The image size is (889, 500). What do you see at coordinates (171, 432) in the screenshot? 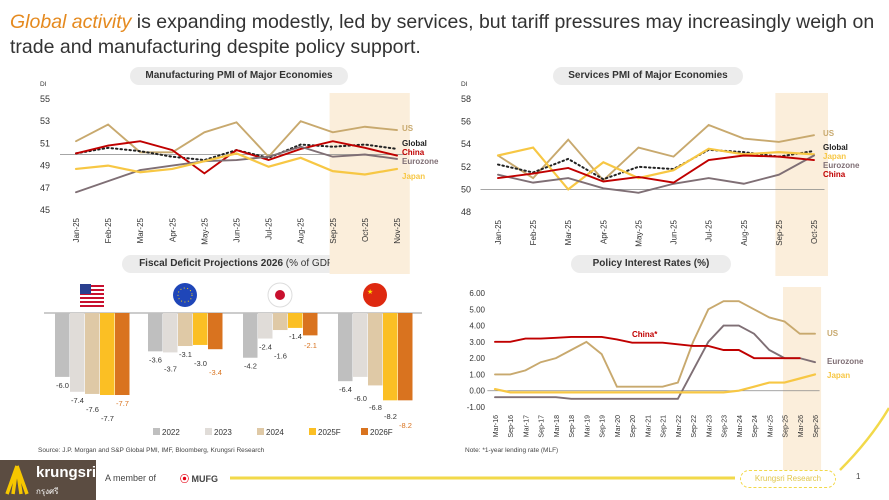
I see `legend-label-2022: 2022` at bounding box center [171, 432].